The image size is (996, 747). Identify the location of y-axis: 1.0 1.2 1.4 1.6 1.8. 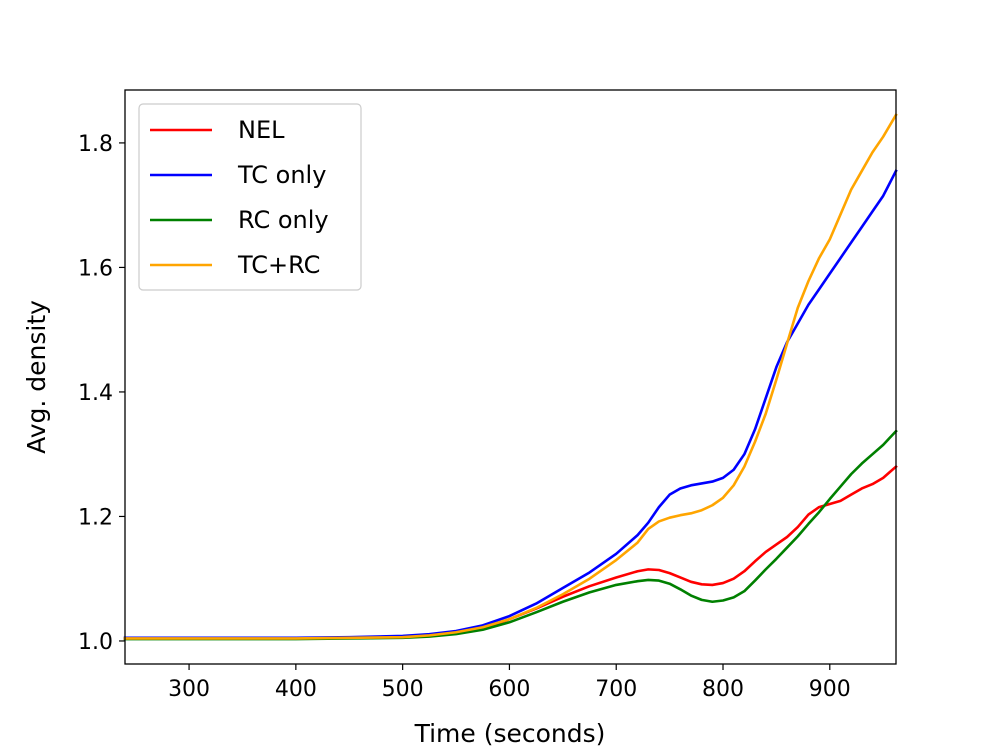
(101, 393).